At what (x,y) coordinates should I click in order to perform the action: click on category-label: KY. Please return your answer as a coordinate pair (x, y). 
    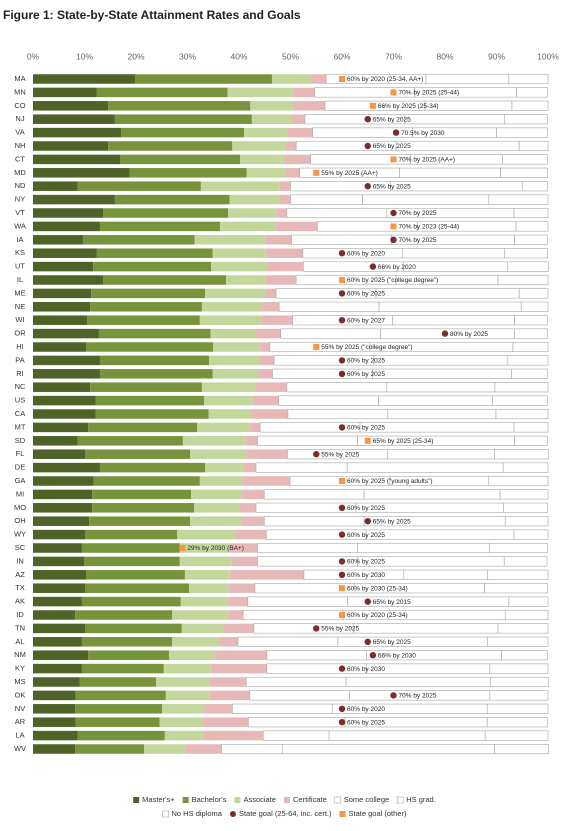
    Looking at the image, I should click on (20, 668).